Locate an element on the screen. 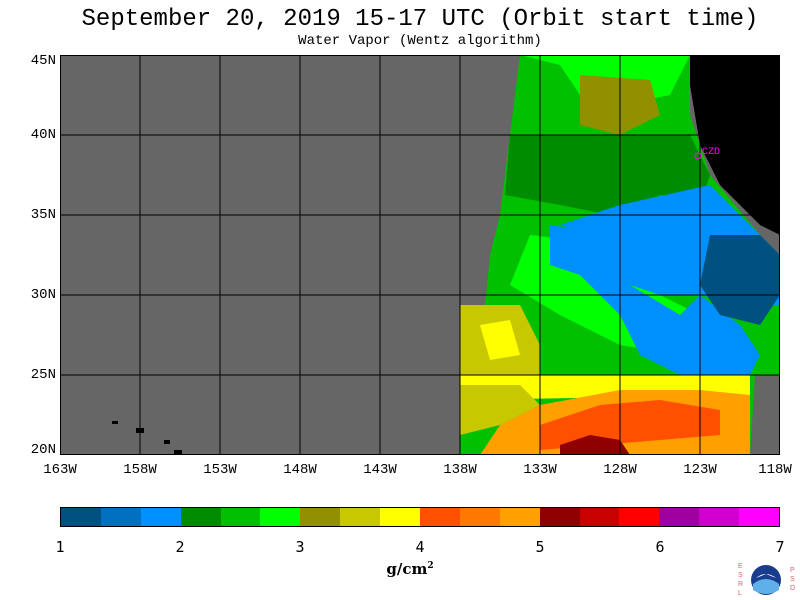  lon-label: 163W is located at coordinates (60, 470).